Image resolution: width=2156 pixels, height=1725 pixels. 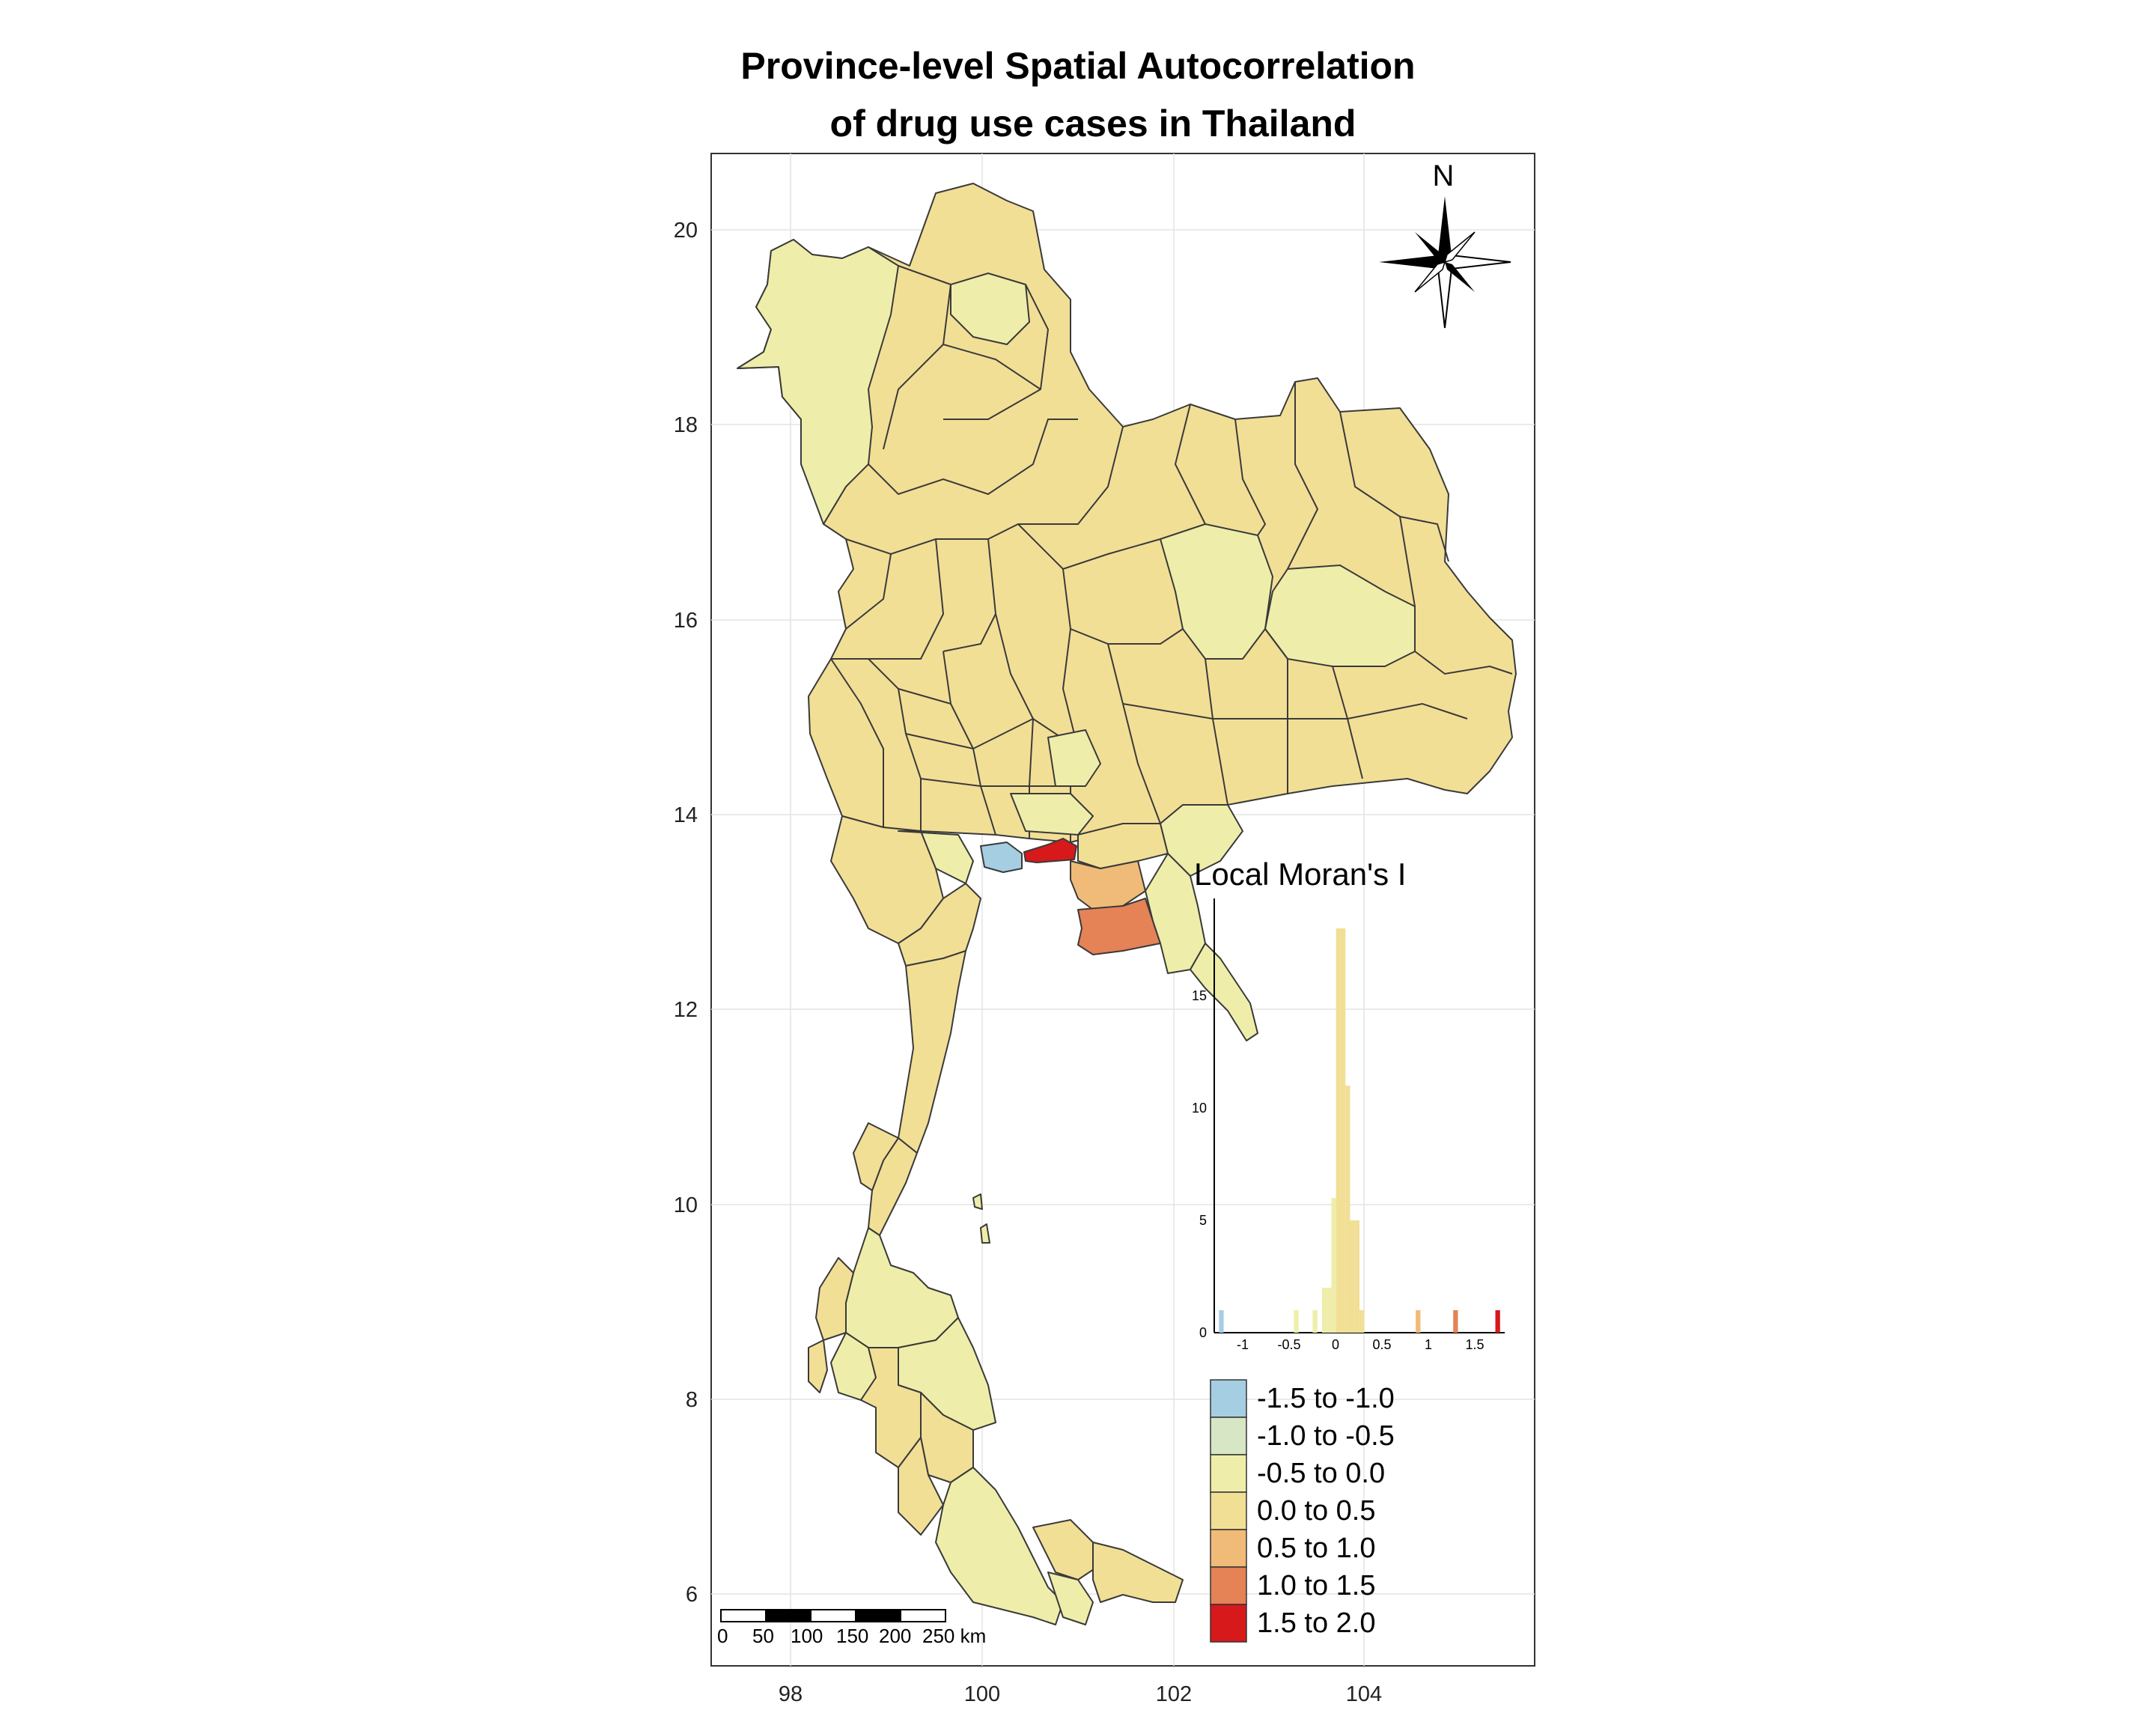 I want to click on hist-y-tick-10: 10, so click(x=1199, y=1108).